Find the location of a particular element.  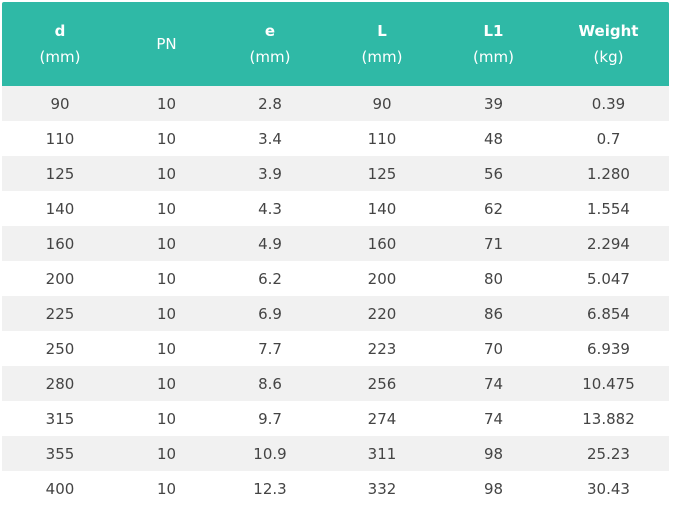

header-label-l: L is located at coordinates (382, 31).